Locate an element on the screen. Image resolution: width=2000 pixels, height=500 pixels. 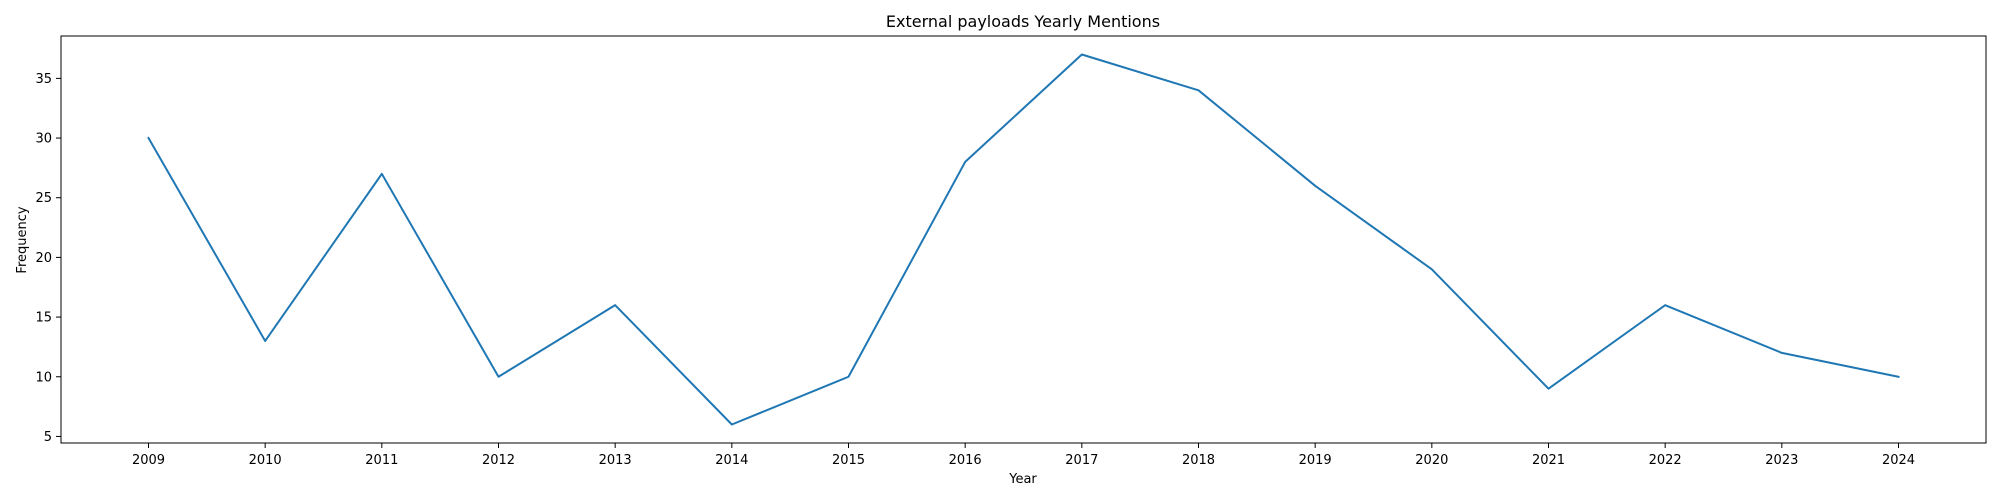
x-tick-label: 2014 is located at coordinates (731, 460).